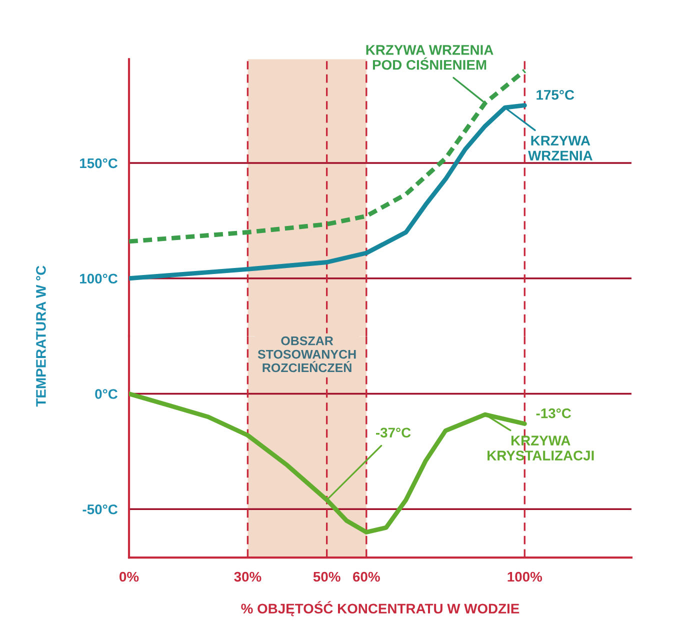  I want to click on series-label: KRZYWA WRZENIA POD CIŚNIENIEM, so click(430, 57).